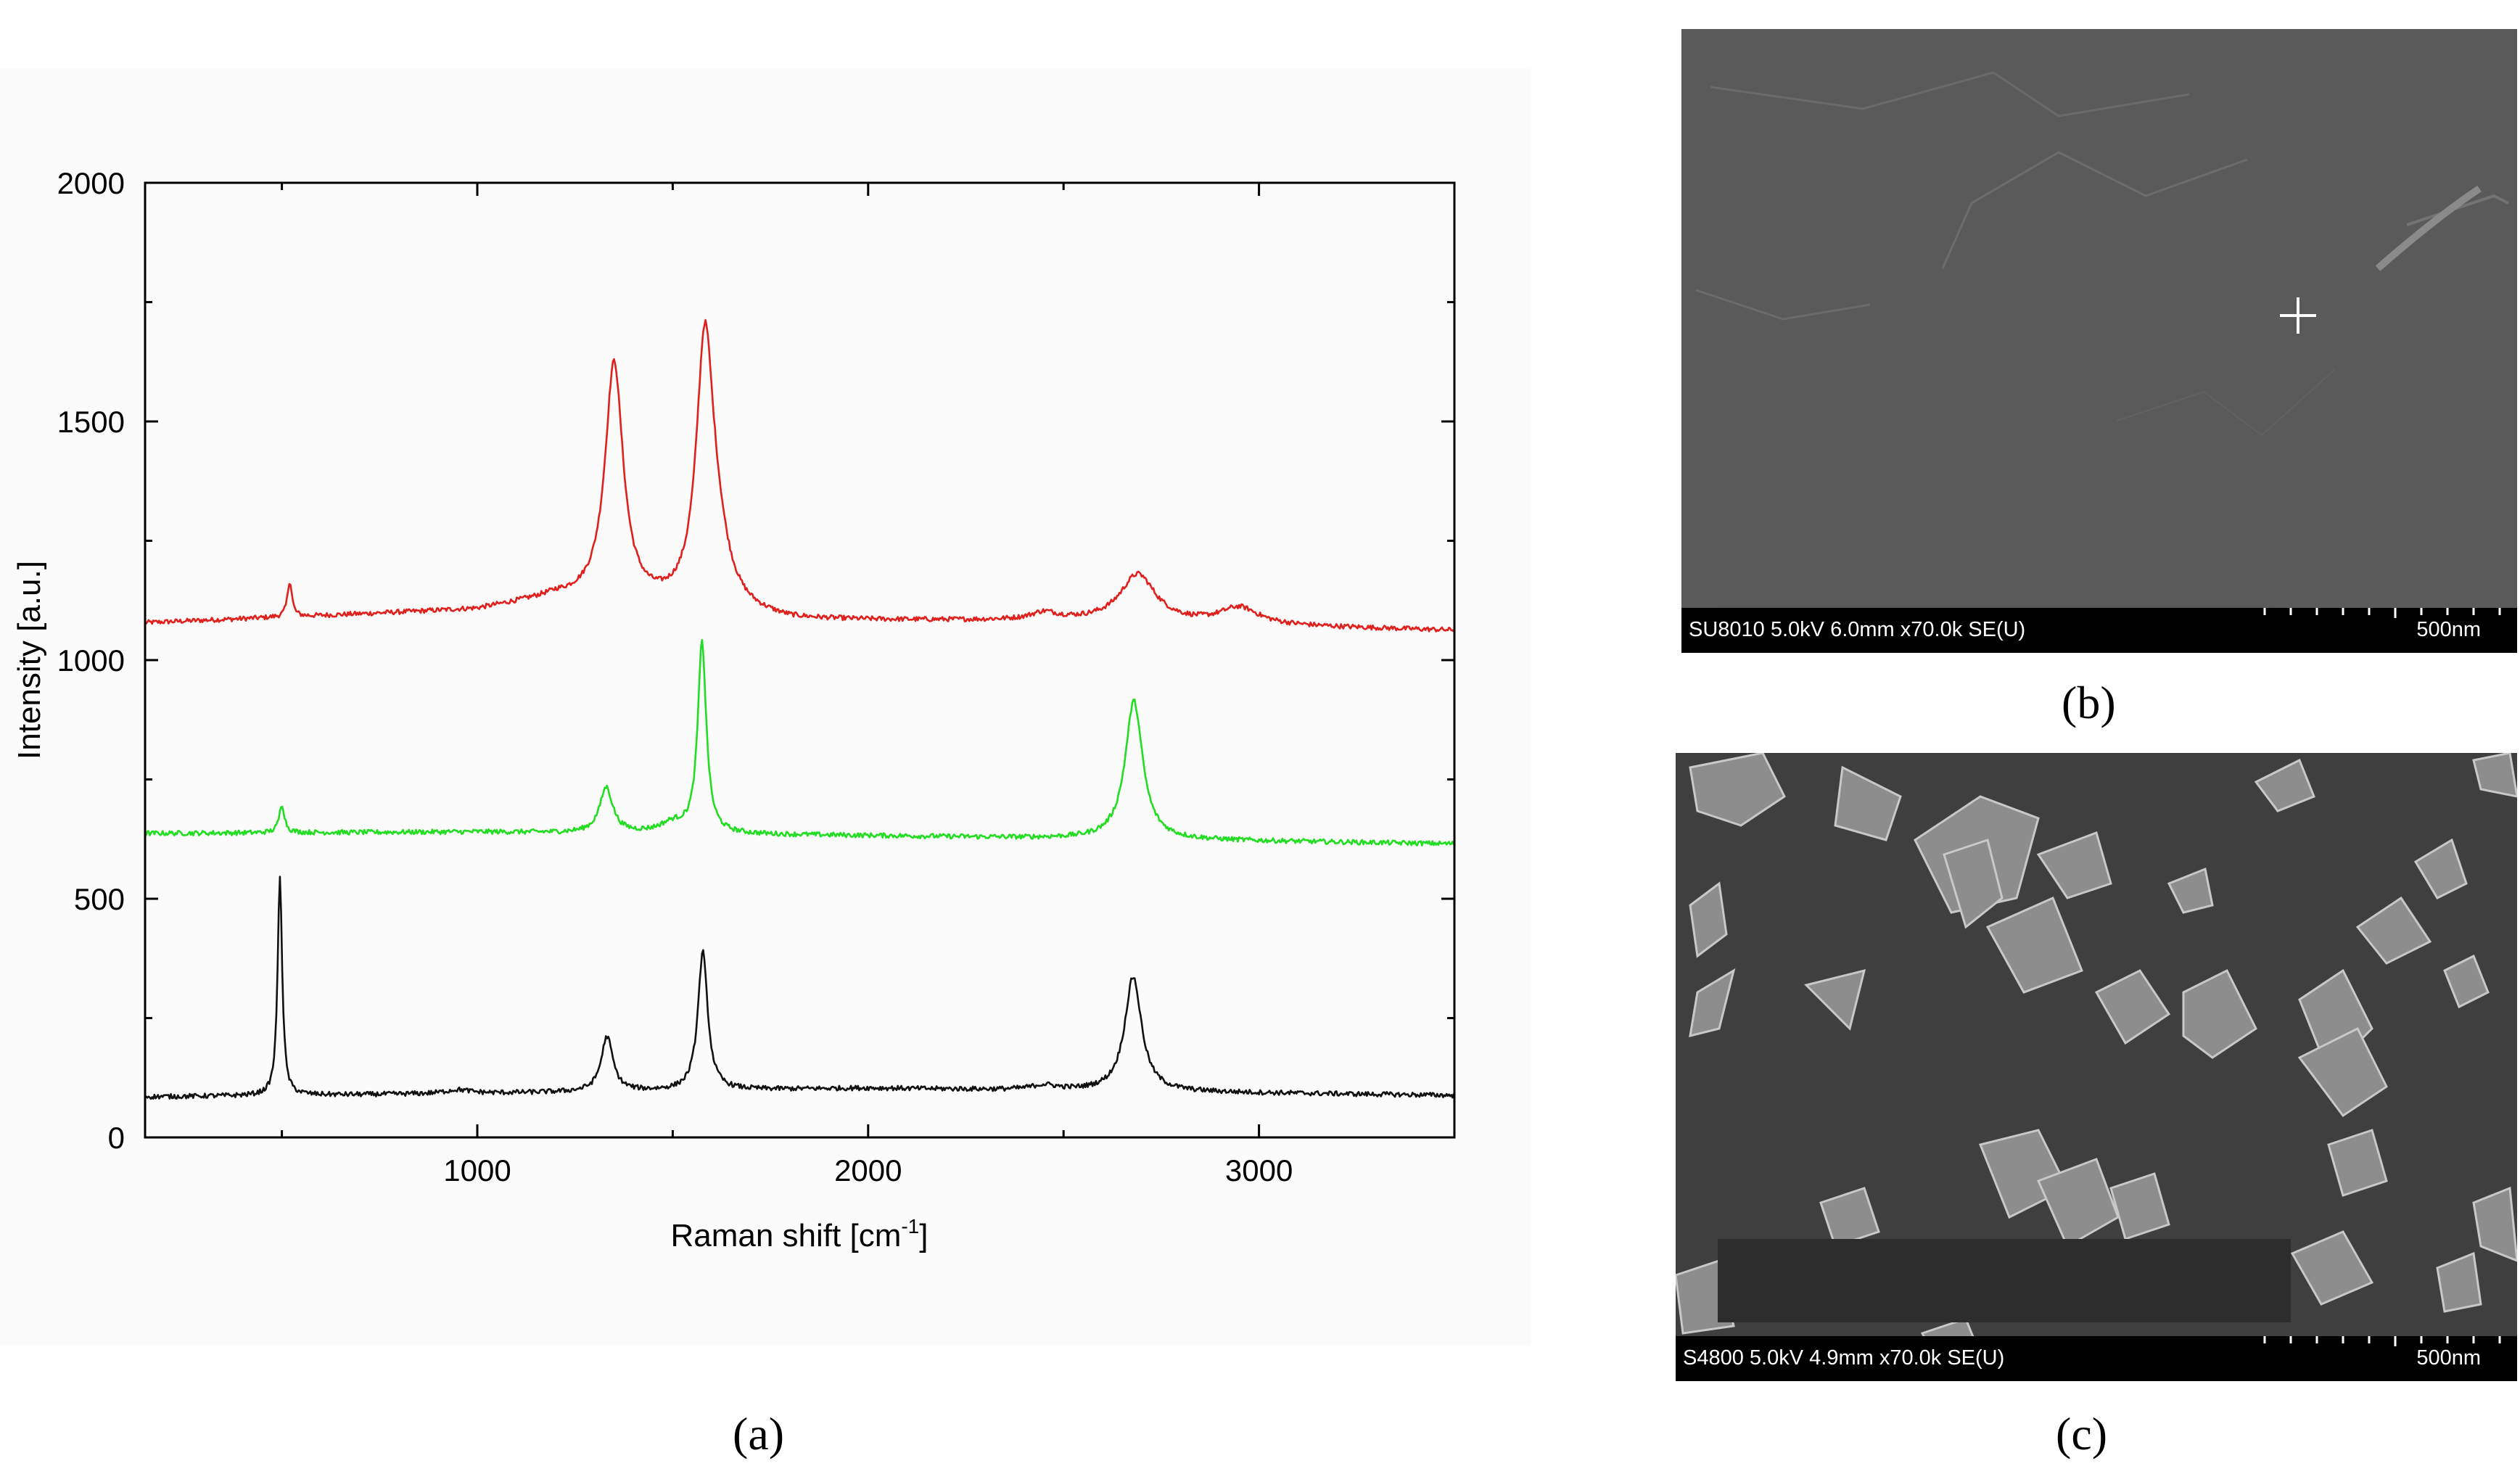 The width and height of the screenshot is (2520, 1466). I want to click on panel-label-b: (b), so click(2089, 703).